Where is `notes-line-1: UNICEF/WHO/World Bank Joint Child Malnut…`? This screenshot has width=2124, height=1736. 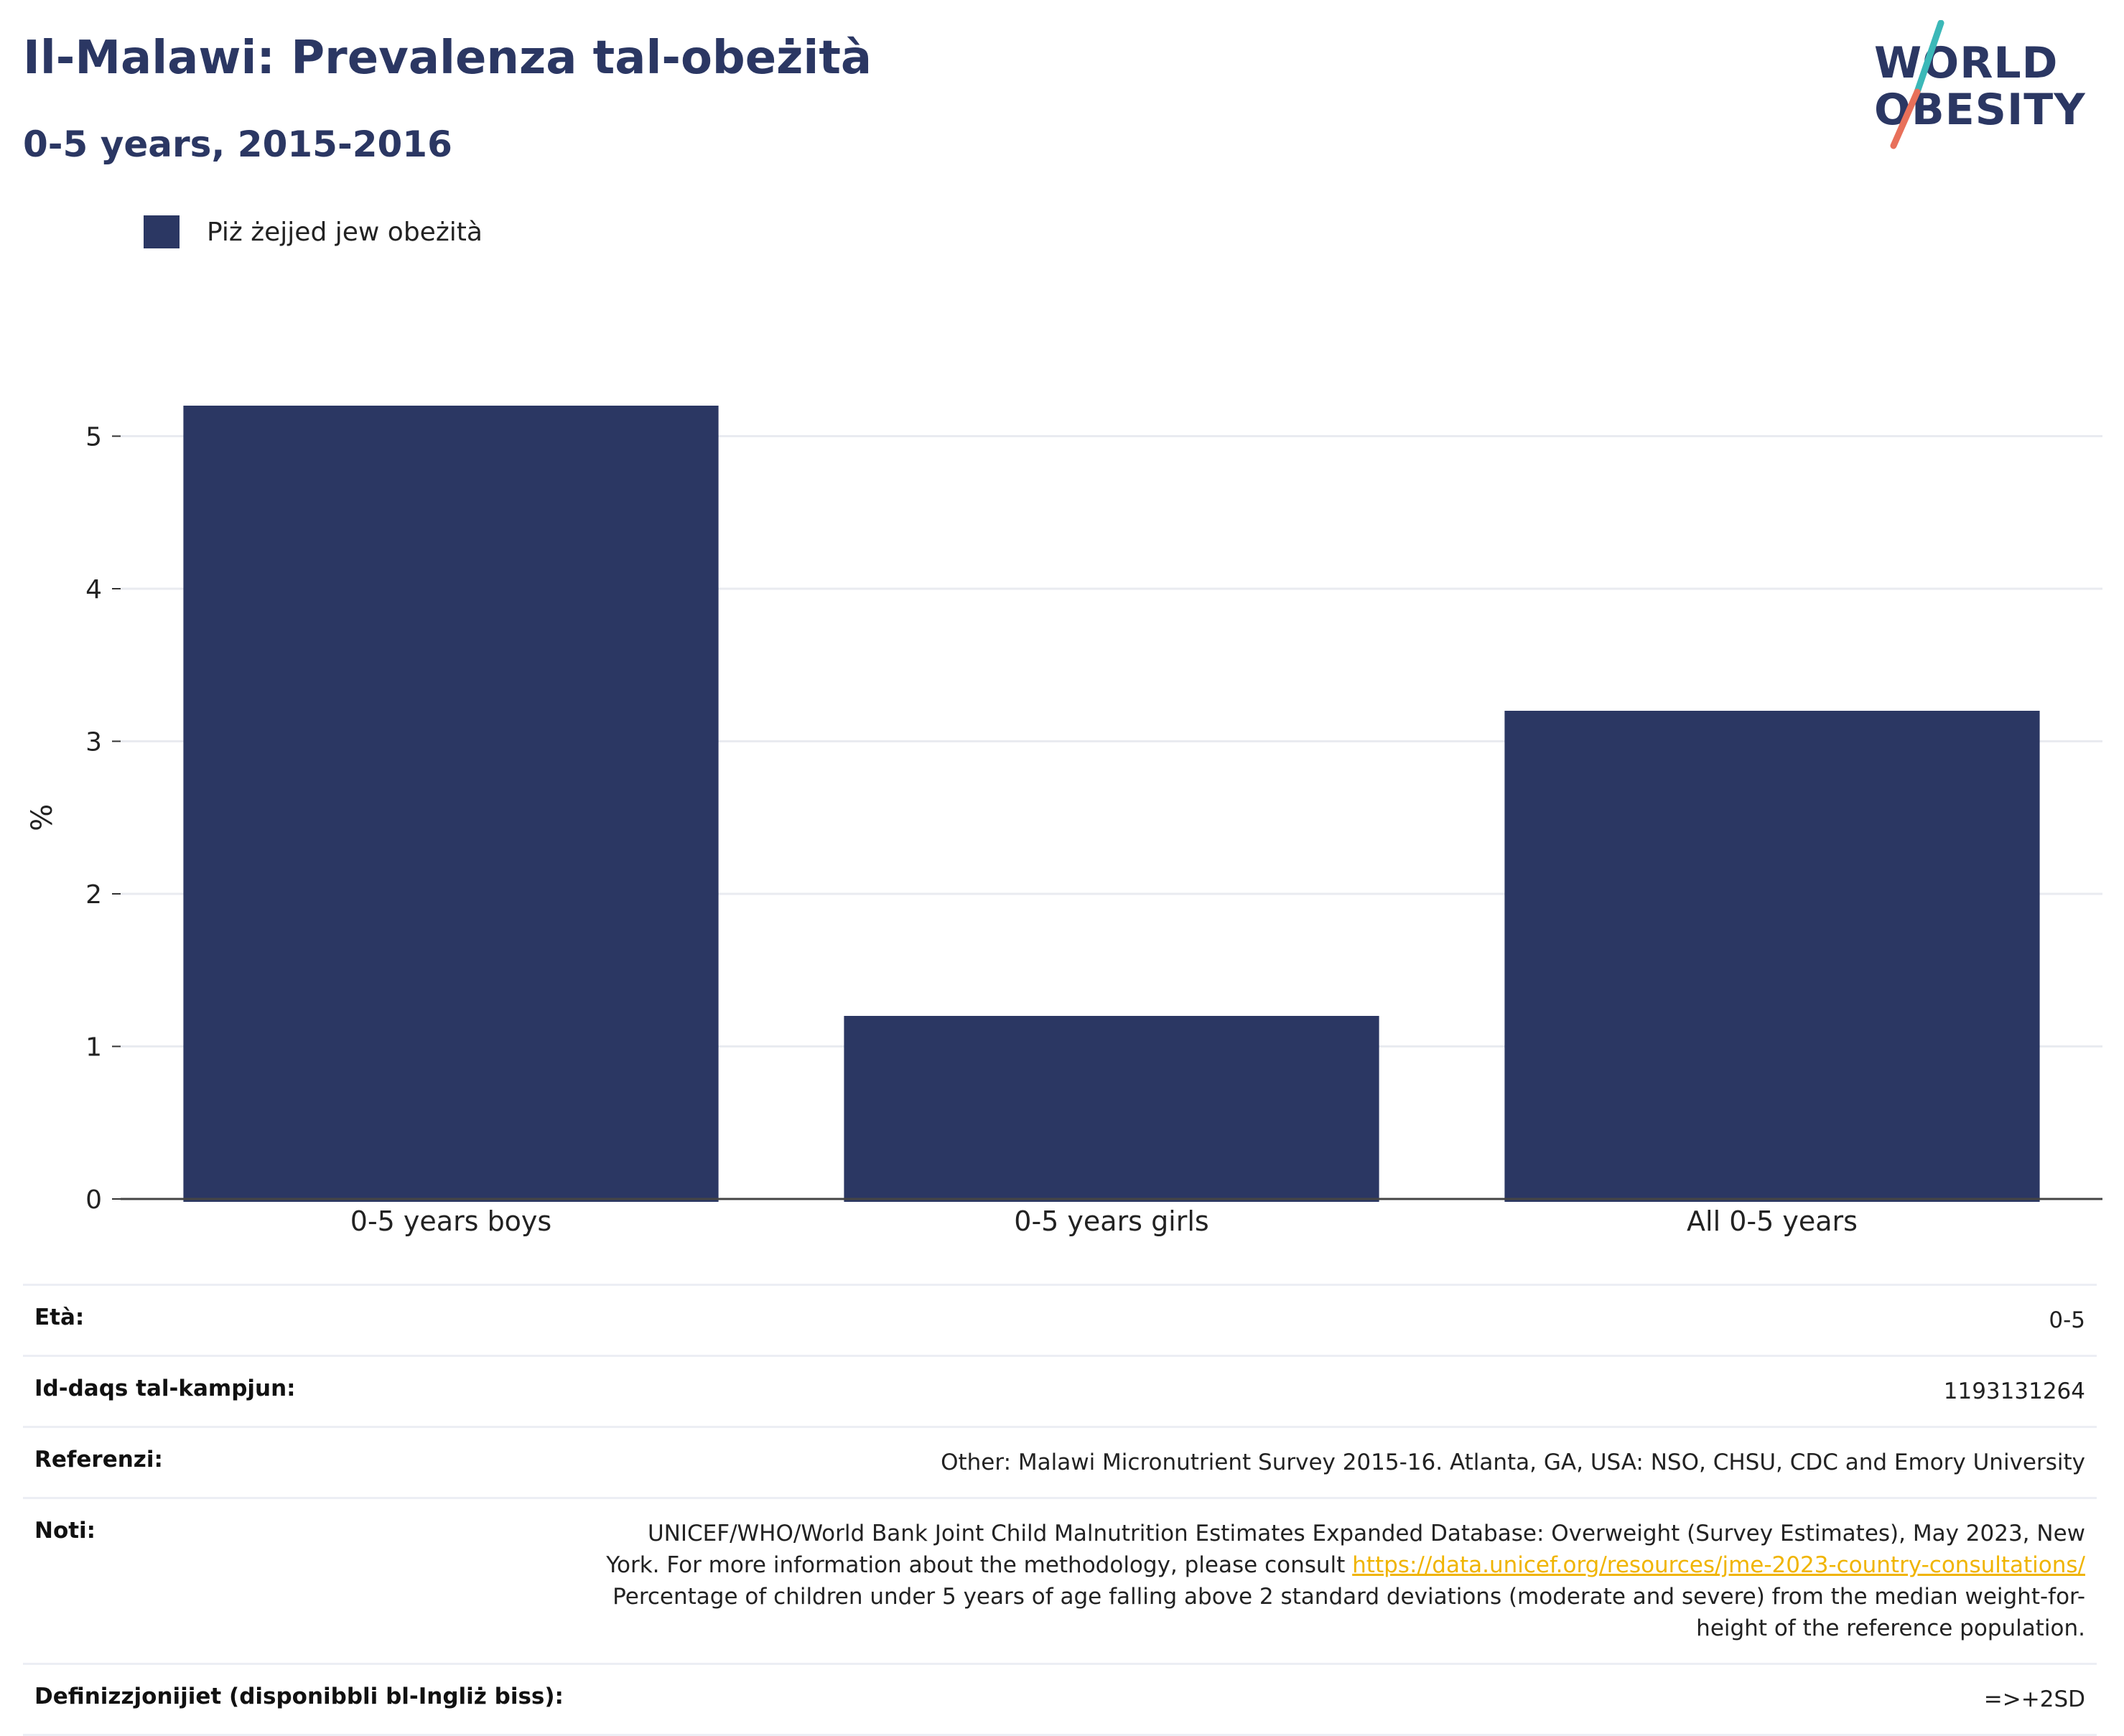 notes-line-1: UNICEF/WHO/World Bank Joint Child Malnut… is located at coordinates (1366, 1533).